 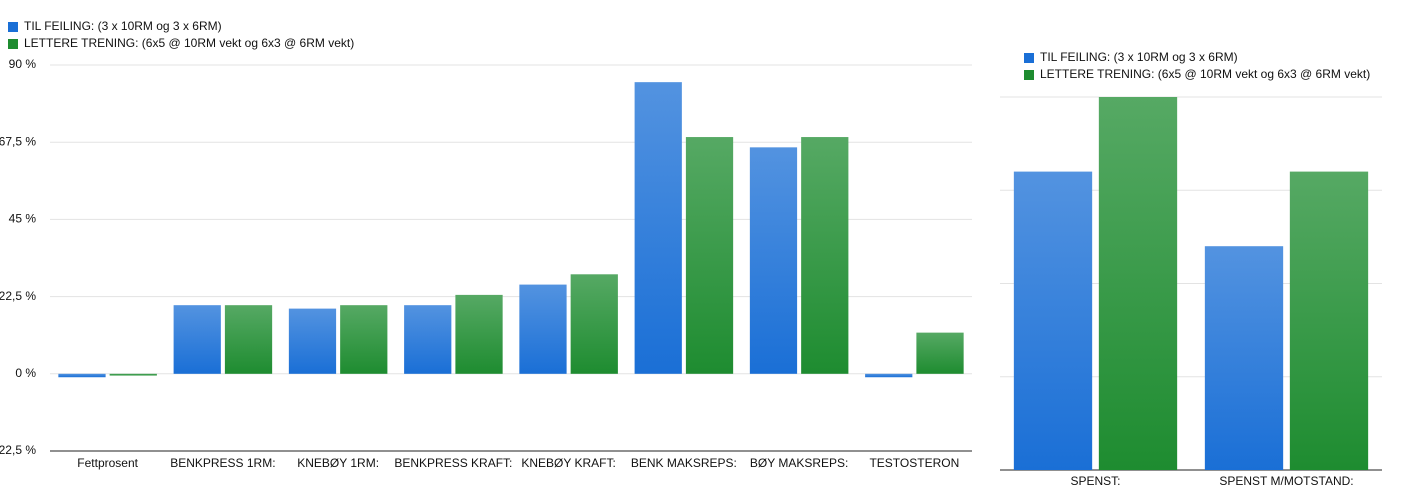 I want to click on y-tick-label: 67,5 %, so click(x=18, y=141).